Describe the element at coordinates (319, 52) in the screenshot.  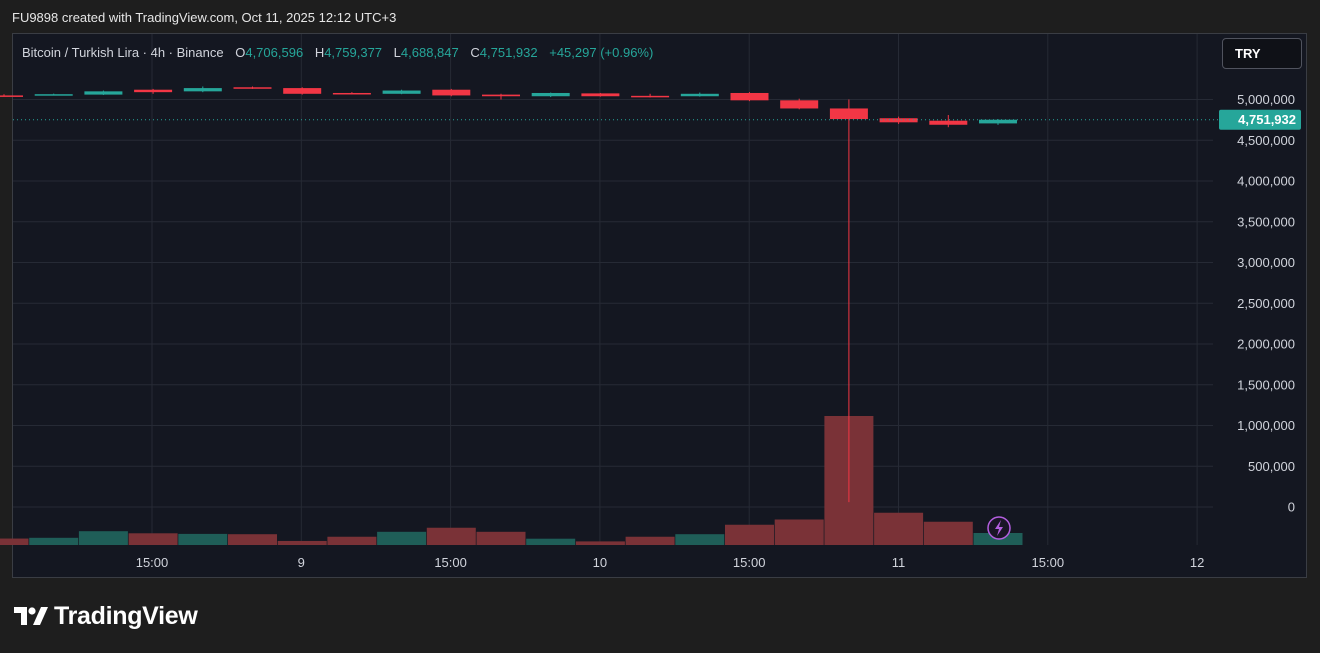
I see `high-label: H` at that location.